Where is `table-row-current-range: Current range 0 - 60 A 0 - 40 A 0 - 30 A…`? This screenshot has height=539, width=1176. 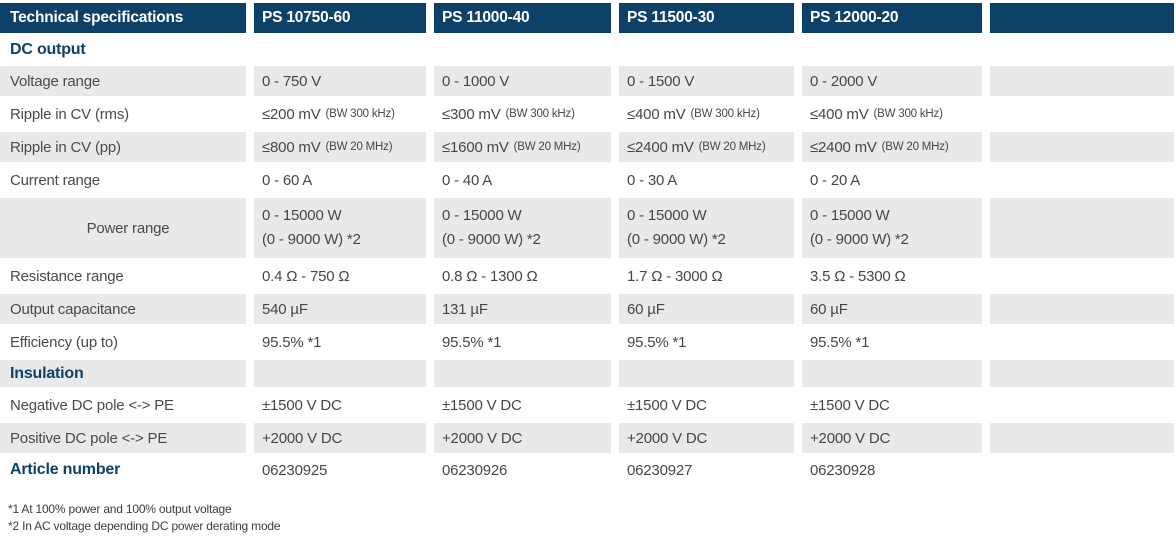 table-row-current-range: Current range 0 - 60 A 0 - 40 A 0 - 30 A… is located at coordinates (587, 180).